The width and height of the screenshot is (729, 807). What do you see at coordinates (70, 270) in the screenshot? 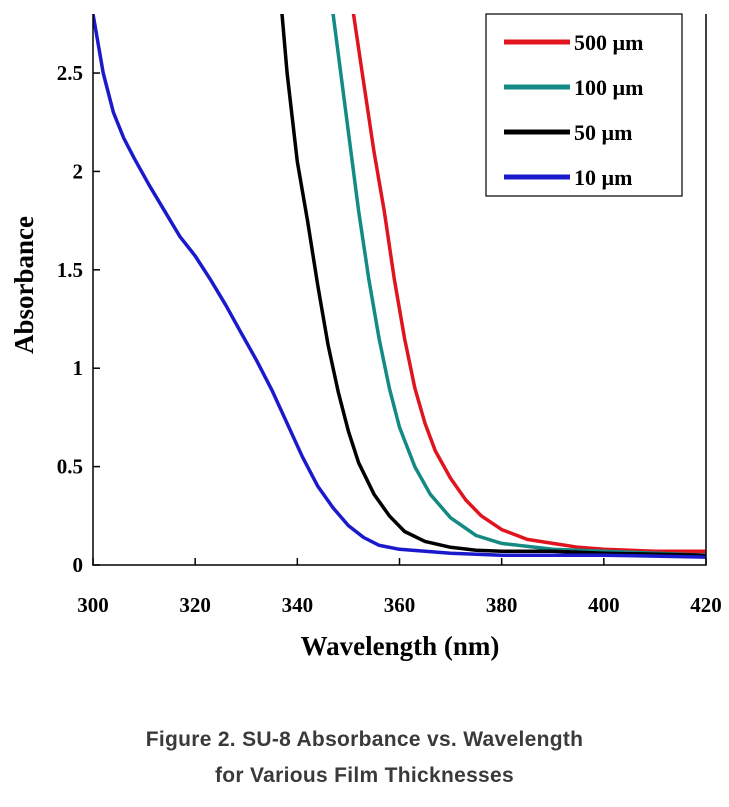
I see `y-tick-label: 1.5` at bounding box center [70, 270].